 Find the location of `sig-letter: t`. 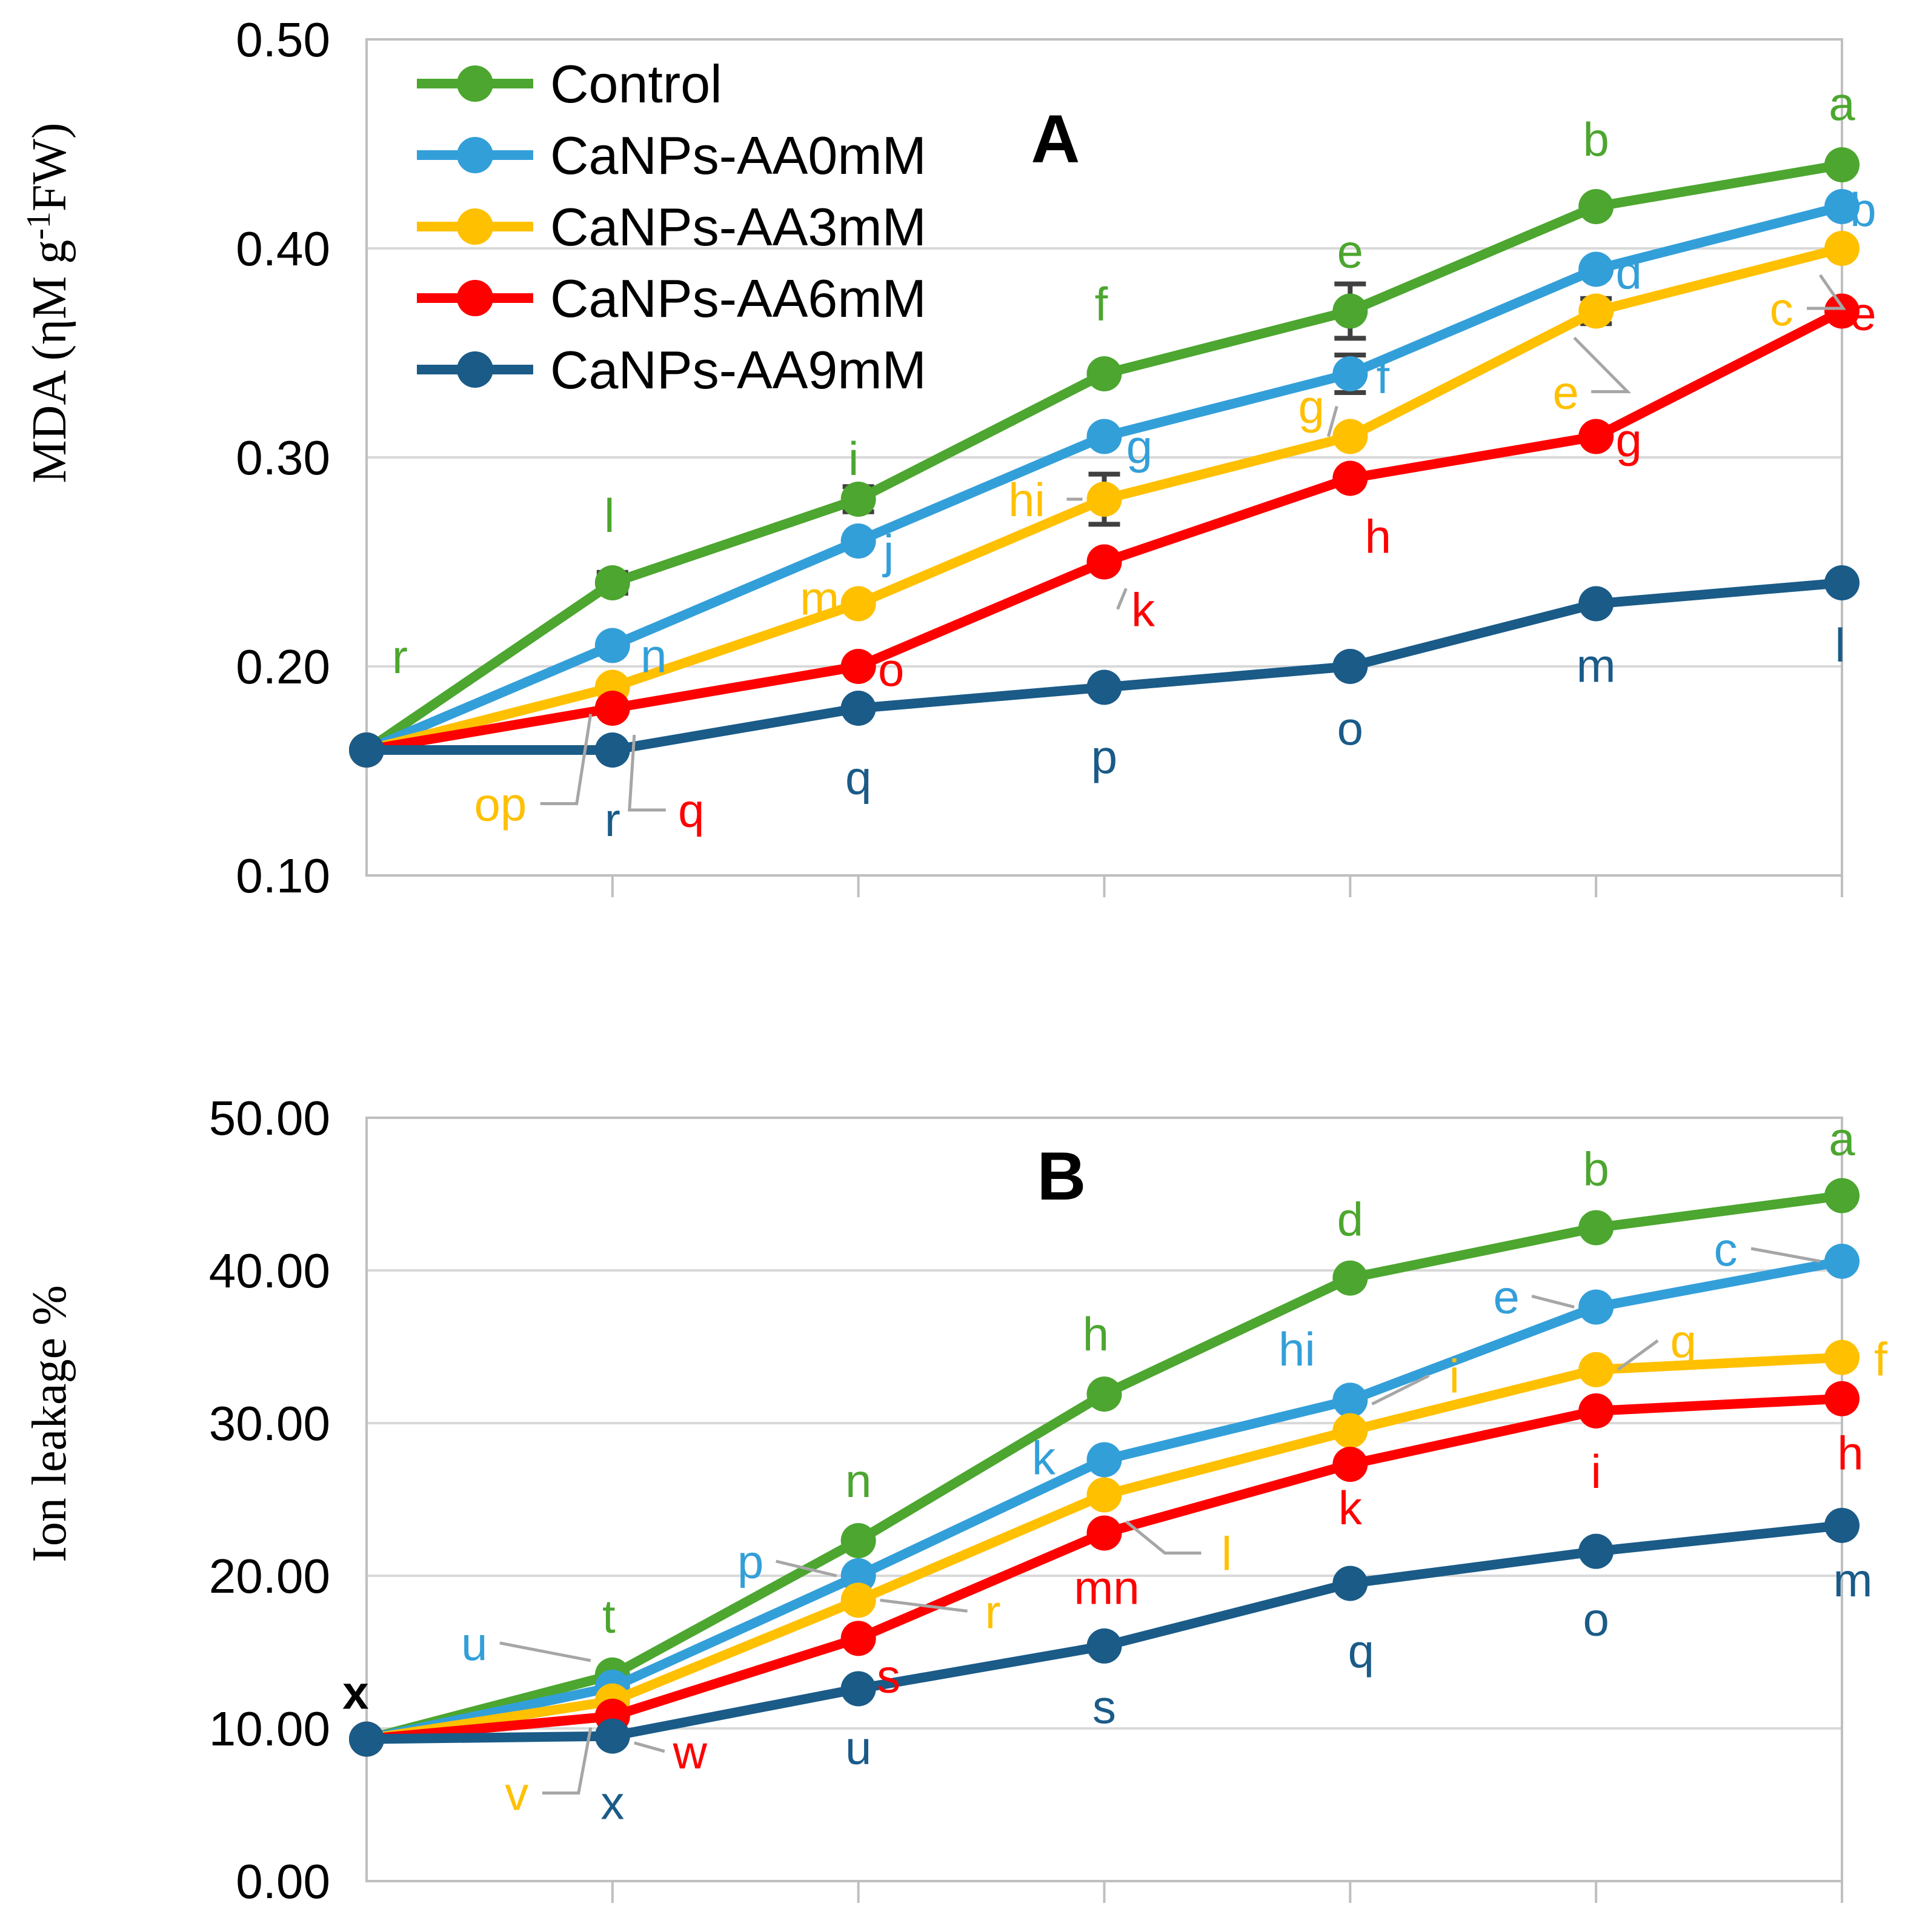

sig-letter: t is located at coordinates (609, 1616).